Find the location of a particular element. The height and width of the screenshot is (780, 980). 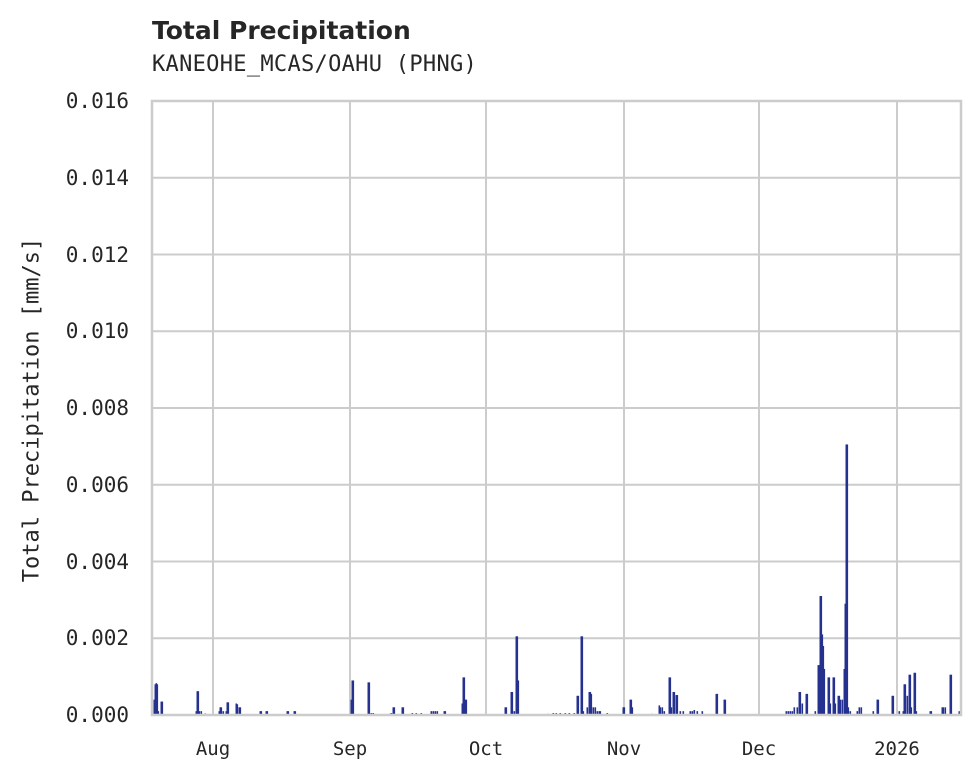

y-tick: 0.012 is located at coordinates (97, 254).